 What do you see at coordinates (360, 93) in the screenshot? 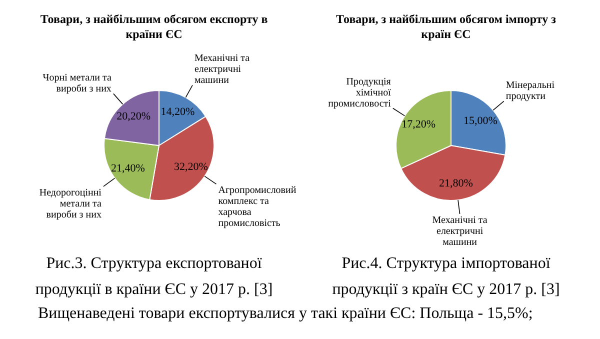
I see `slice-label: Продукція хімічної промисловості` at bounding box center [360, 93].